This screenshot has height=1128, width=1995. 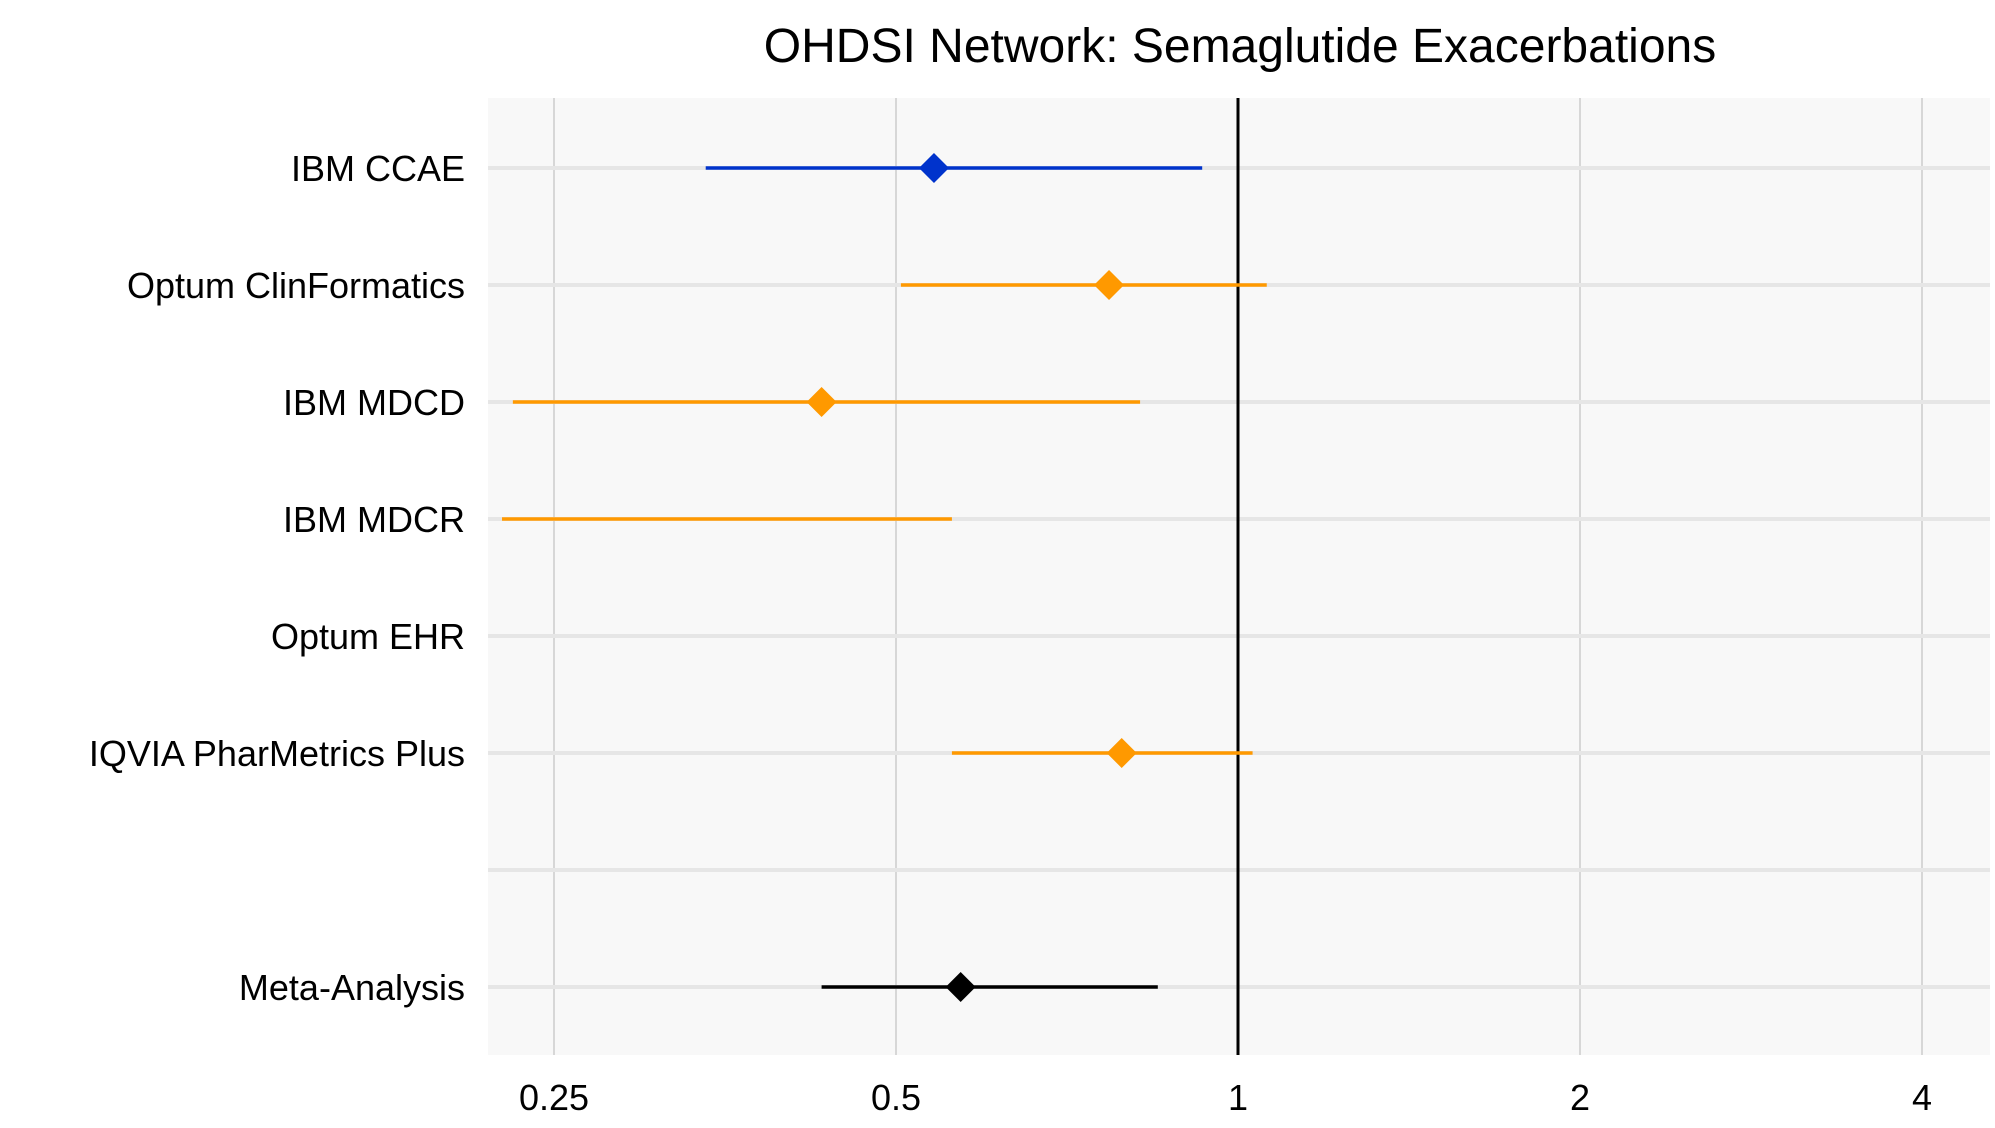 What do you see at coordinates (1922, 1097) in the screenshot?
I see `x-tick-label: 4` at bounding box center [1922, 1097].